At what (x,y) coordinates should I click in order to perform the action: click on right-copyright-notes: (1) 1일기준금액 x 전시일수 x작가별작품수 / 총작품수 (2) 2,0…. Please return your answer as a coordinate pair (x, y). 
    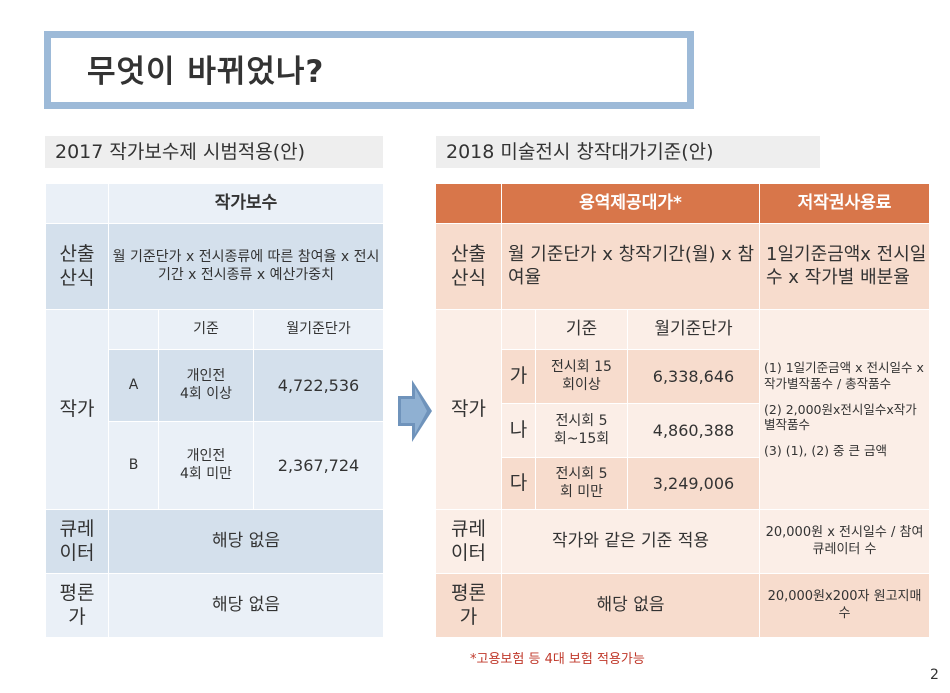
    Looking at the image, I should click on (845, 409).